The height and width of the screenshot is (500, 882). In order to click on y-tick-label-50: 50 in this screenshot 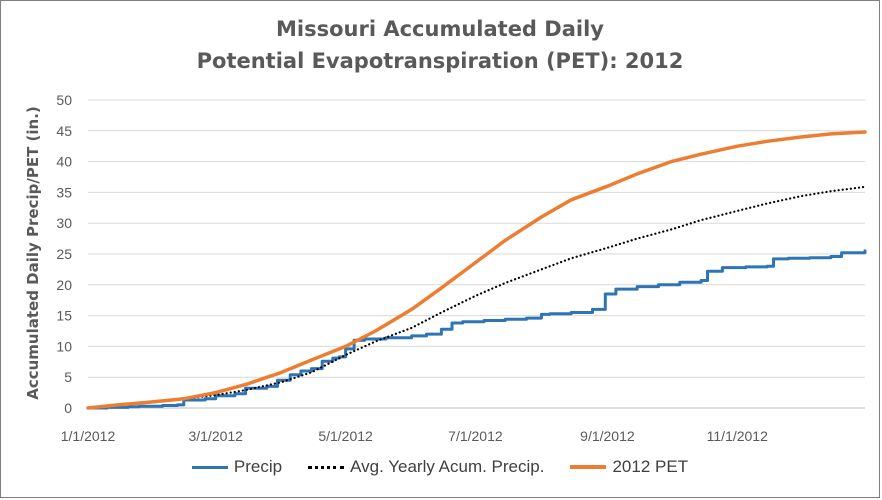, I will do `click(64, 100)`.